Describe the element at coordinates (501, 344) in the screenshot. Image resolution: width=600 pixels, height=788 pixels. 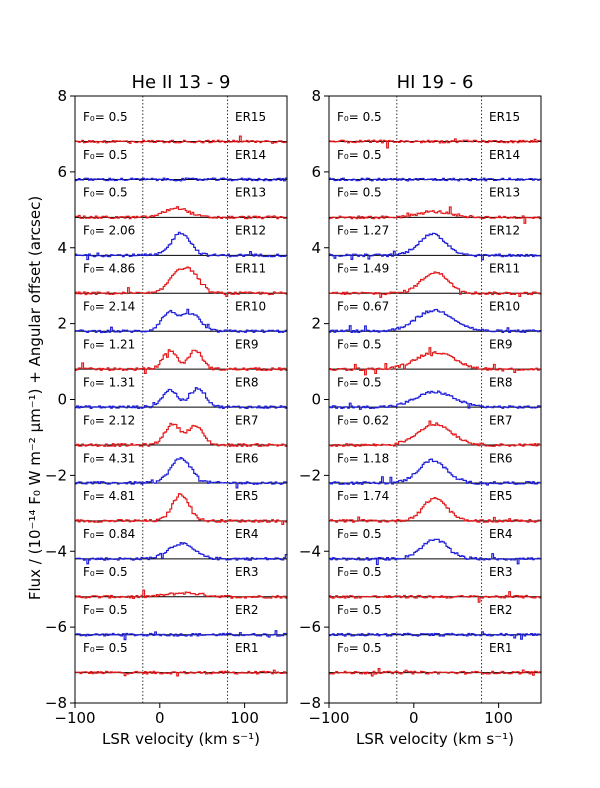
I see `region-label: ER9` at that location.